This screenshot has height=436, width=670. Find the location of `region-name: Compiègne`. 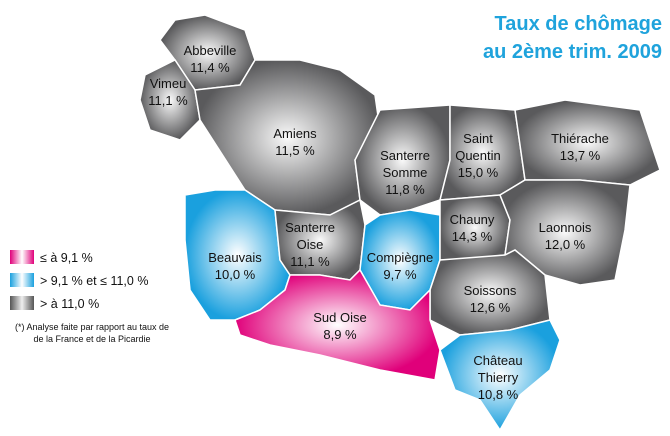

region-name: Compiègne is located at coordinates (400, 257).